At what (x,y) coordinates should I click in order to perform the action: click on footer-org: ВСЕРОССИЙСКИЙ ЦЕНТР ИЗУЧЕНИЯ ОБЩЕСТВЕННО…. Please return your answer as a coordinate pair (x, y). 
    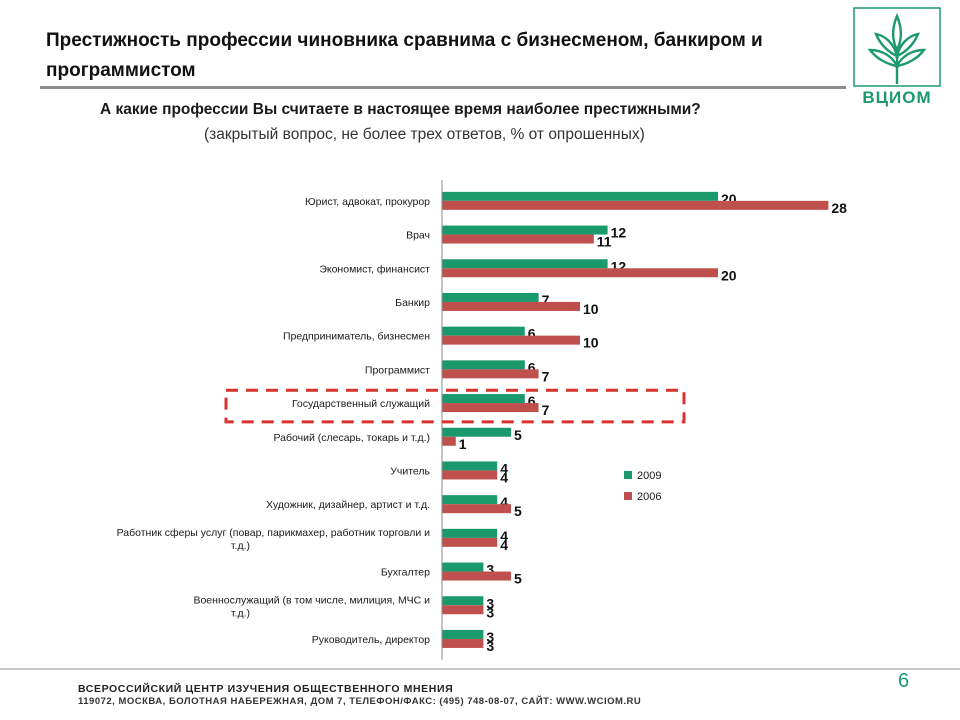
    Looking at the image, I should click on (266, 689).